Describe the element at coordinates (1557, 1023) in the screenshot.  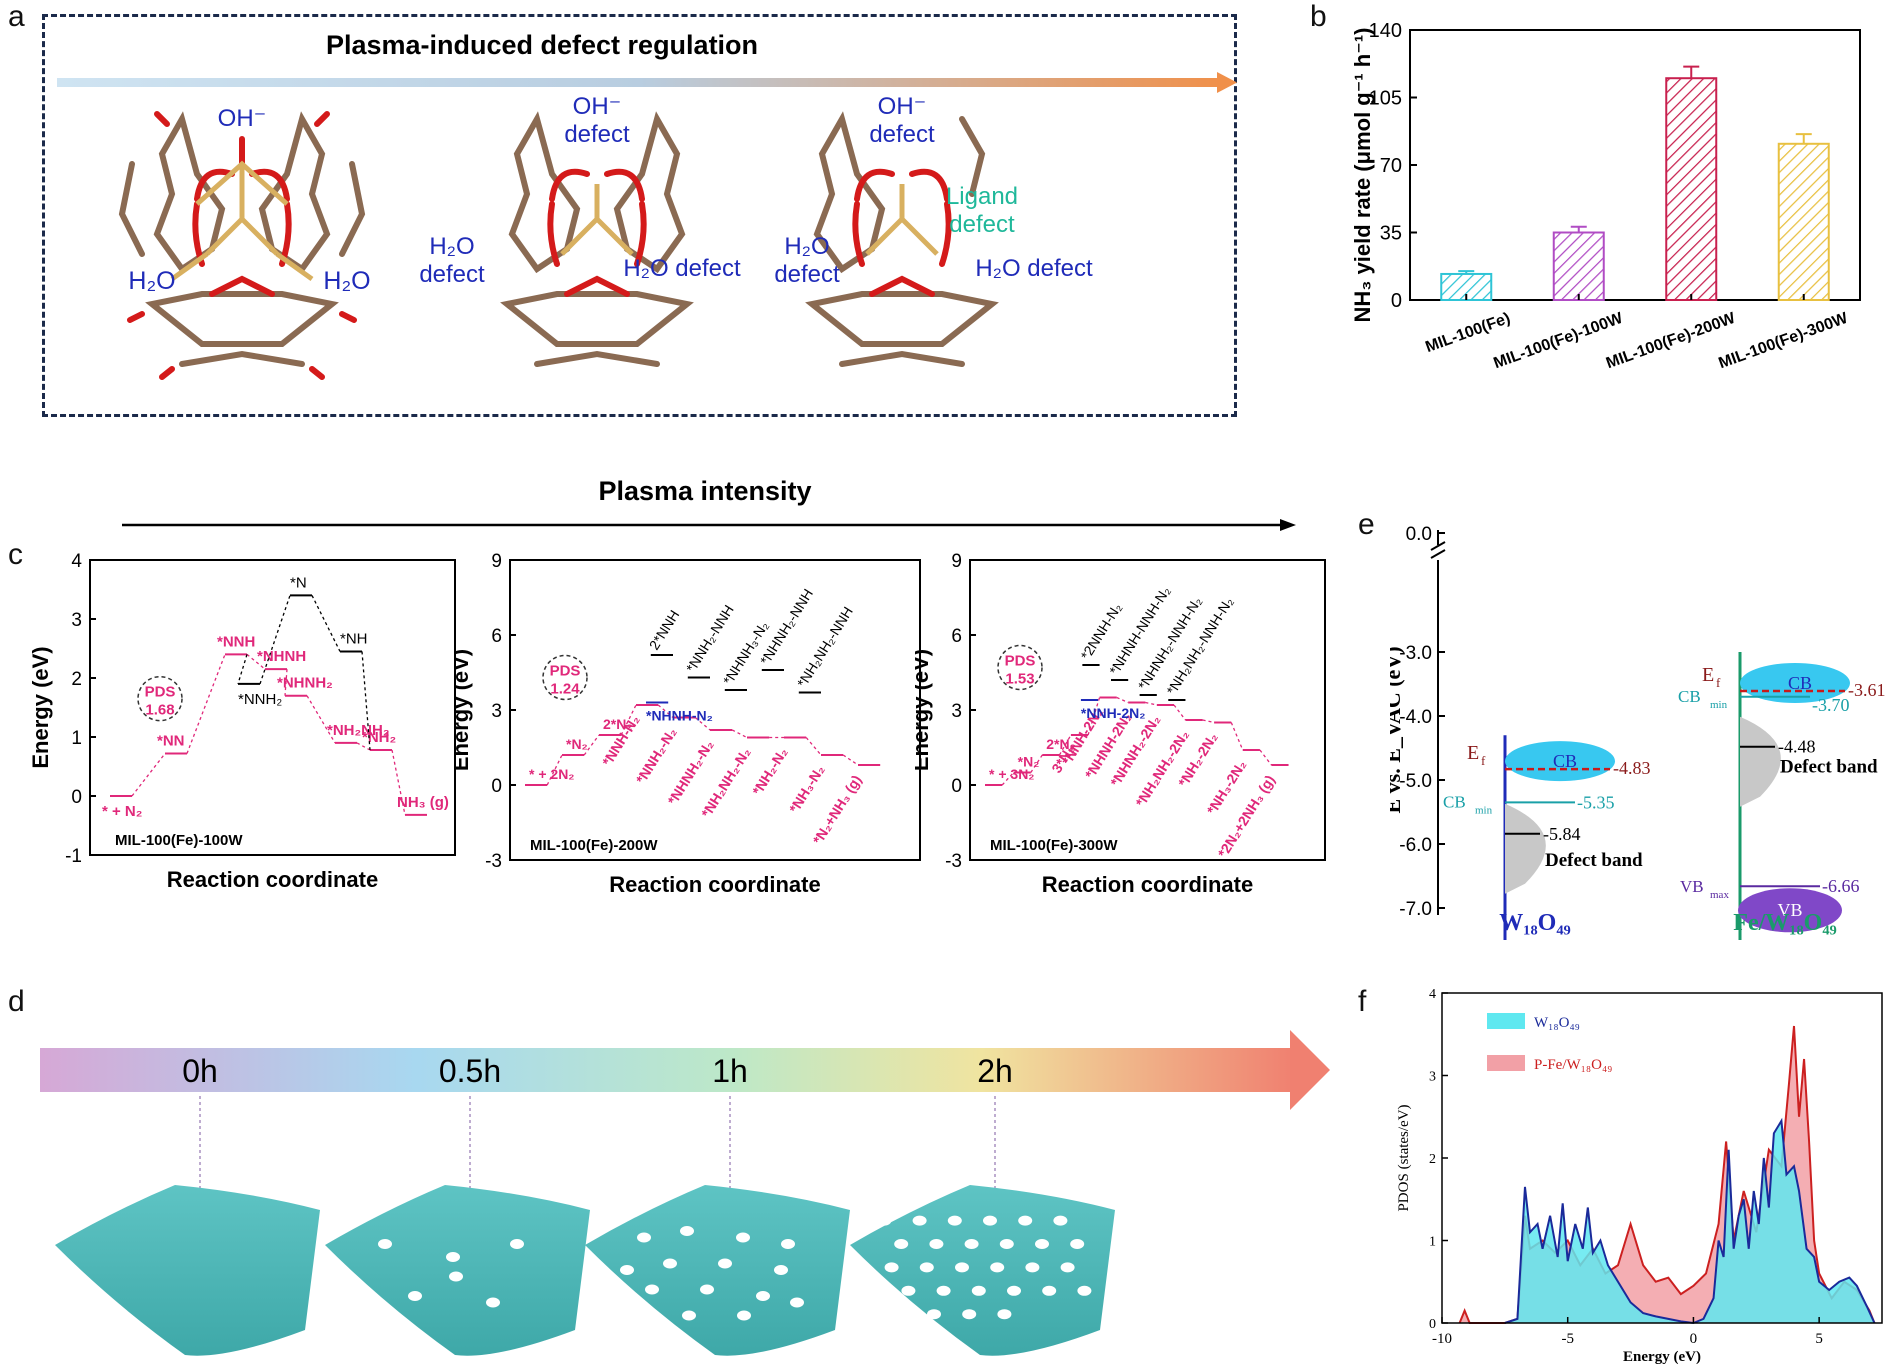
I see `f-legend-label: W₁₈O₄₉` at that location.